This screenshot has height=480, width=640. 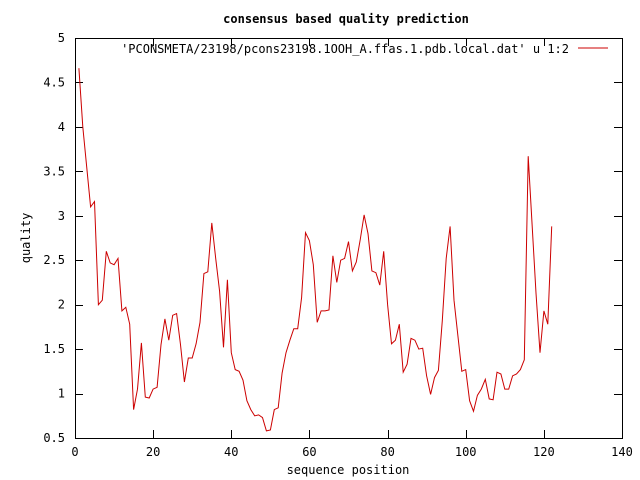 I want to click on y-tick-label: 4.5, so click(x=54, y=82).